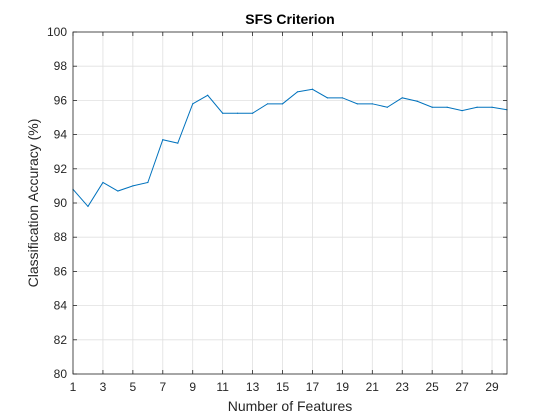 The height and width of the screenshot is (420, 560). Describe the element at coordinates (61, 100) in the screenshot. I see `y-tick-label: 96` at that location.